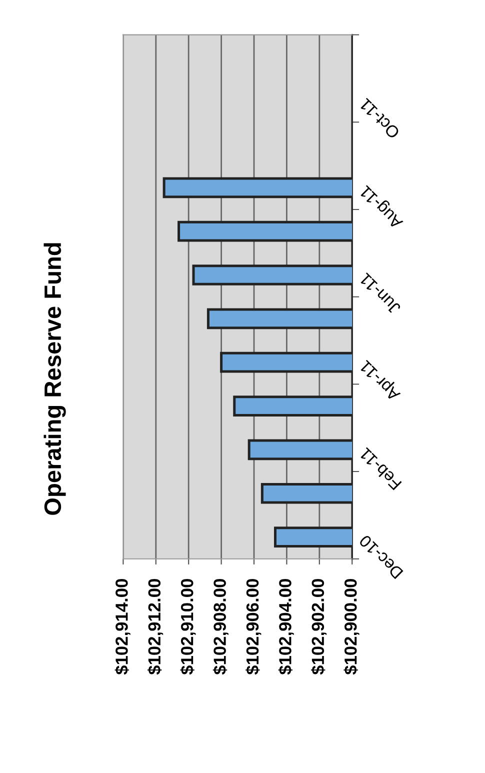  Describe the element at coordinates (319, 627) in the screenshot. I see `x-tick-label: $102,902.00` at that location.